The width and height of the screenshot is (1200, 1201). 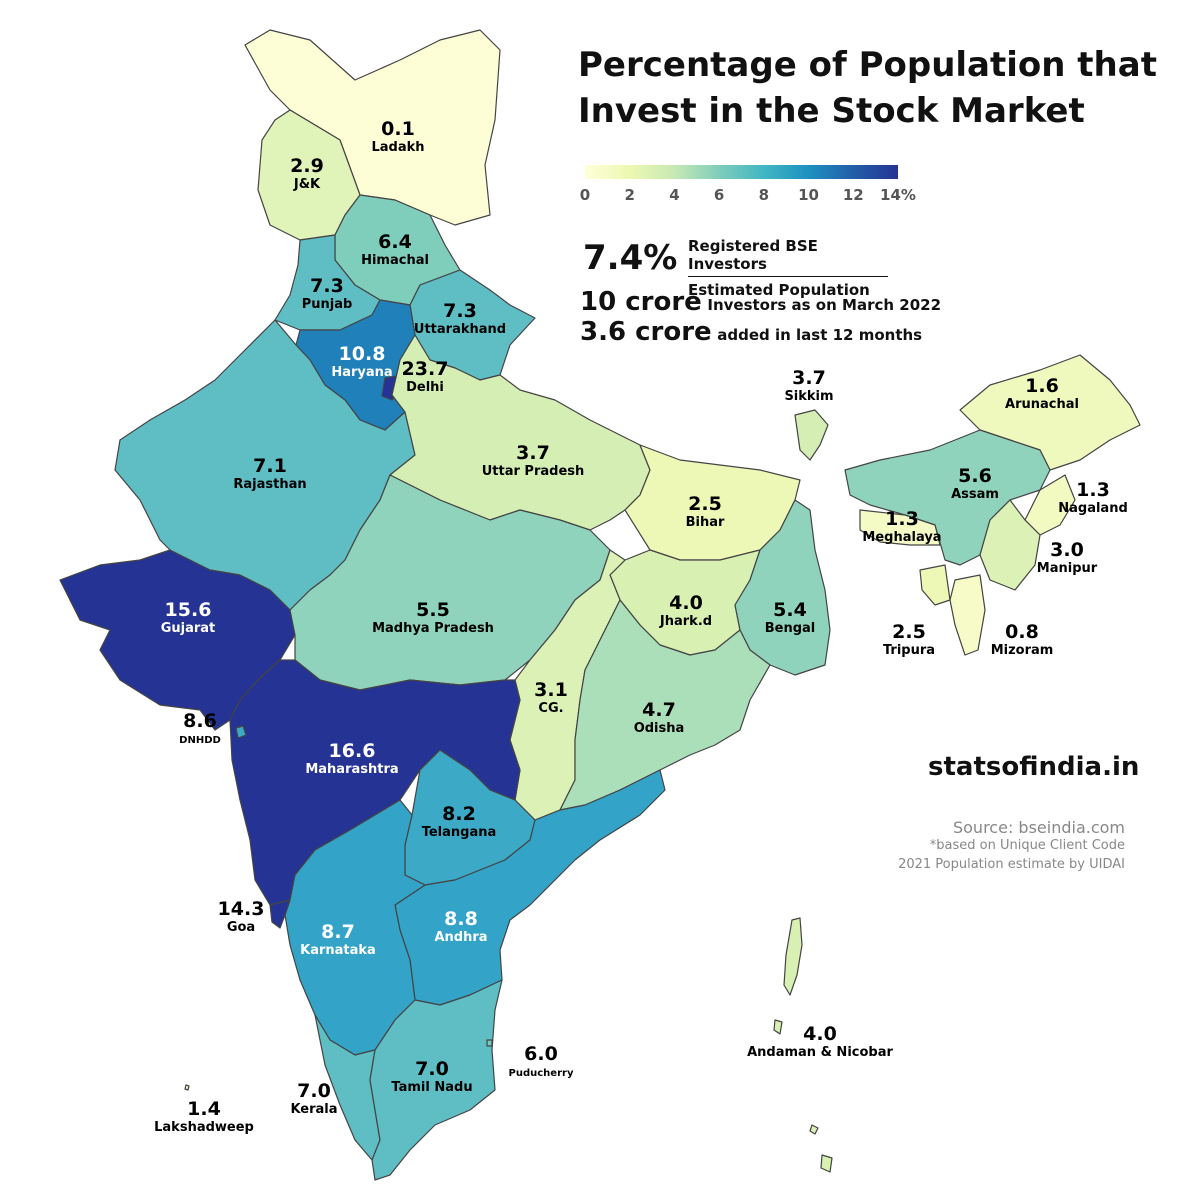 What do you see at coordinates (425, 387) in the screenshot?
I see `label-delhi: Delhi` at bounding box center [425, 387].